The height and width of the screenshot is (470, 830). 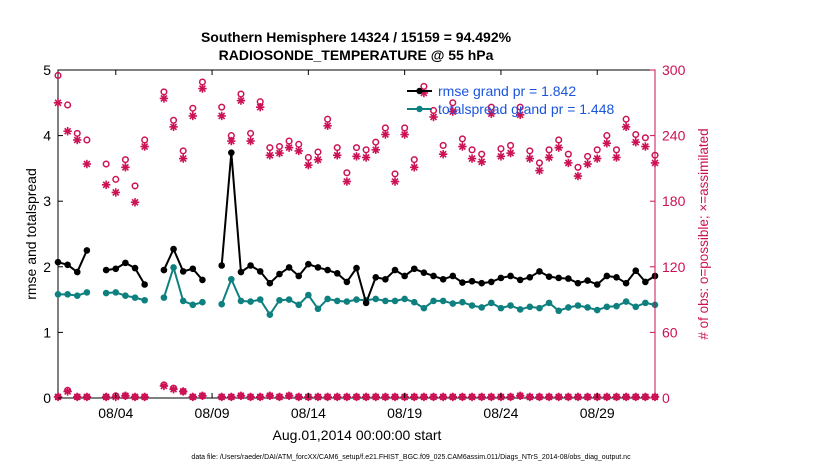 What do you see at coordinates (674, 267) in the screenshot?
I see `y-right-tick-label: 120` at bounding box center [674, 267].